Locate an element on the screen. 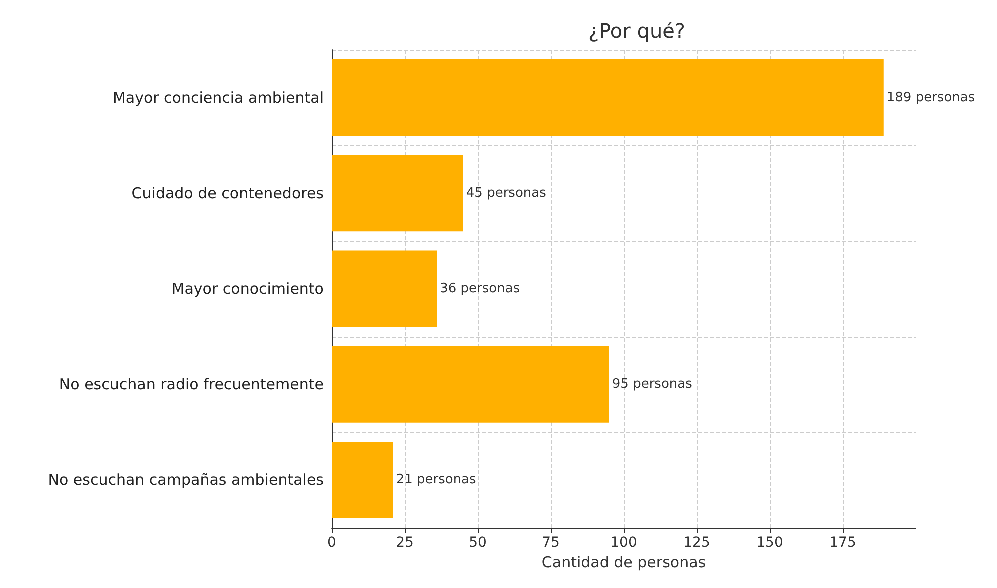 The height and width of the screenshot is (588, 997). x-tick-label: 50 is located at coordinates (478, 543).